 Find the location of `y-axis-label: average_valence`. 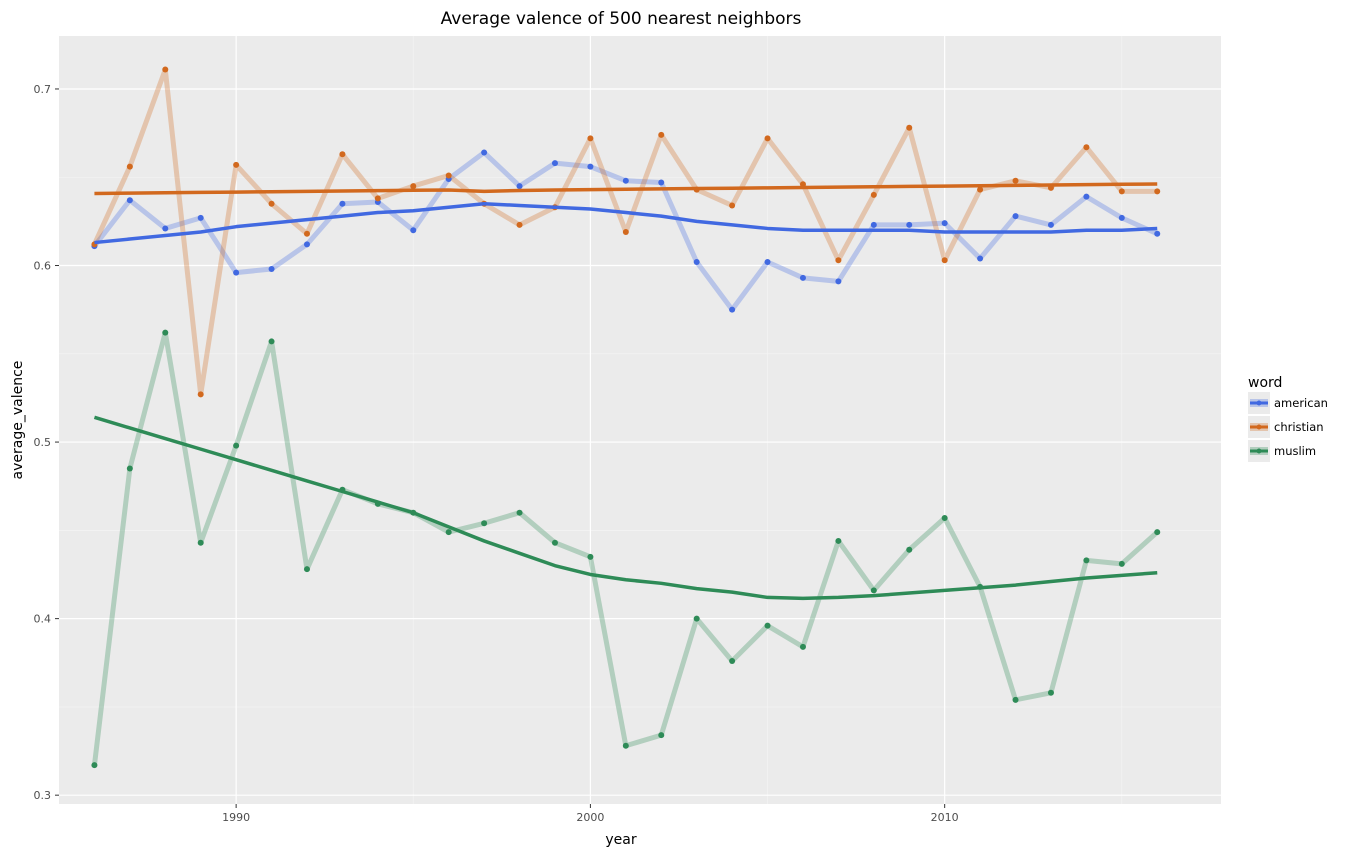

y-axis-label: average_valence is located at coordinates (18, 420).